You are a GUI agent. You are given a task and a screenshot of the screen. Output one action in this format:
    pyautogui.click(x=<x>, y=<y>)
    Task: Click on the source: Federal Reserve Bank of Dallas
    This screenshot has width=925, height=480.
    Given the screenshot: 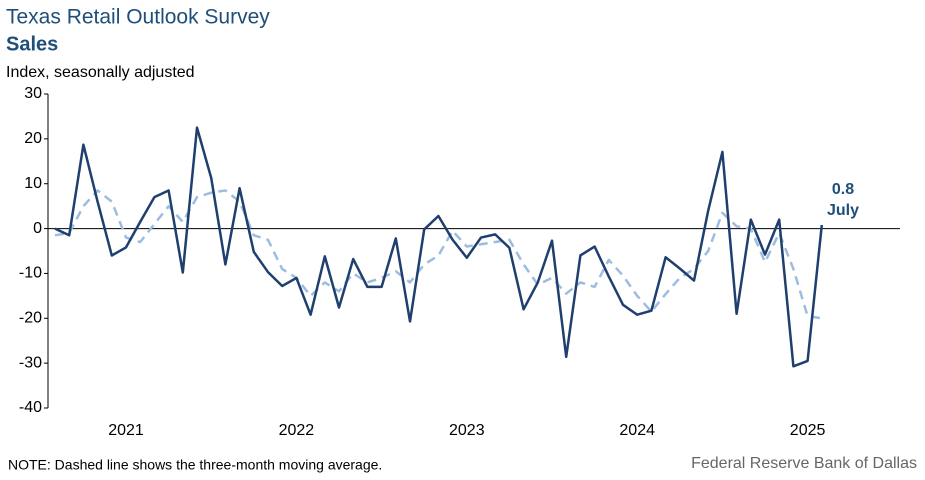 What is the action you would take?
    pyautogui.click(x=804, y=463)
    